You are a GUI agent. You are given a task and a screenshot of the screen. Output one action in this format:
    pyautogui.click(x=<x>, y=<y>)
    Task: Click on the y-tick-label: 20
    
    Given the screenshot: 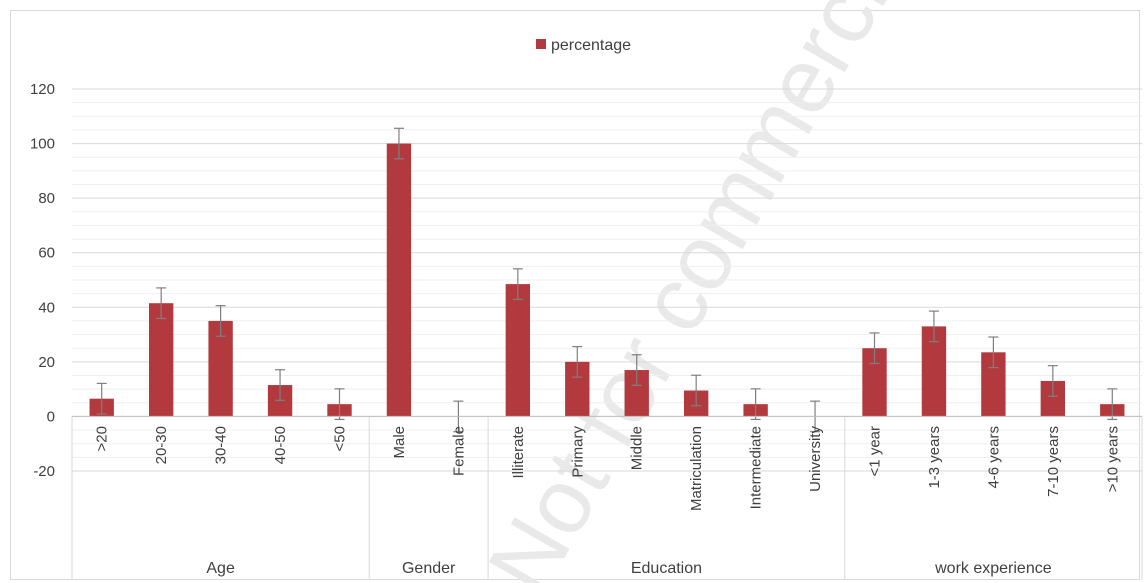 What is the action you would take?
    pyautogui.click(x=46, y=362)
    